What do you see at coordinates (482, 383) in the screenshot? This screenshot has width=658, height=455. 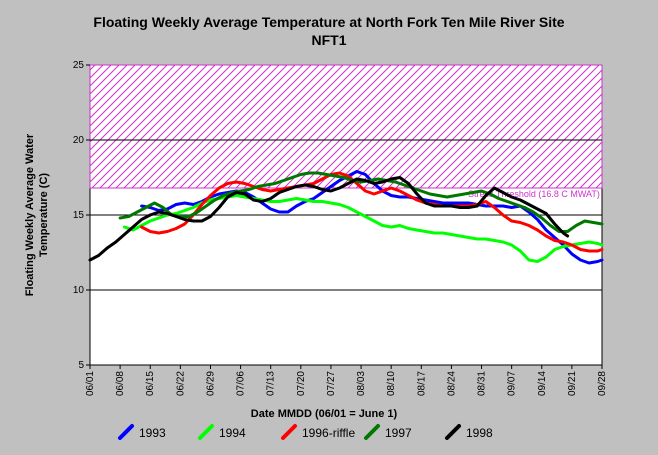 I see `x-tick-label: 08/31` at bounding box center [482, 383].